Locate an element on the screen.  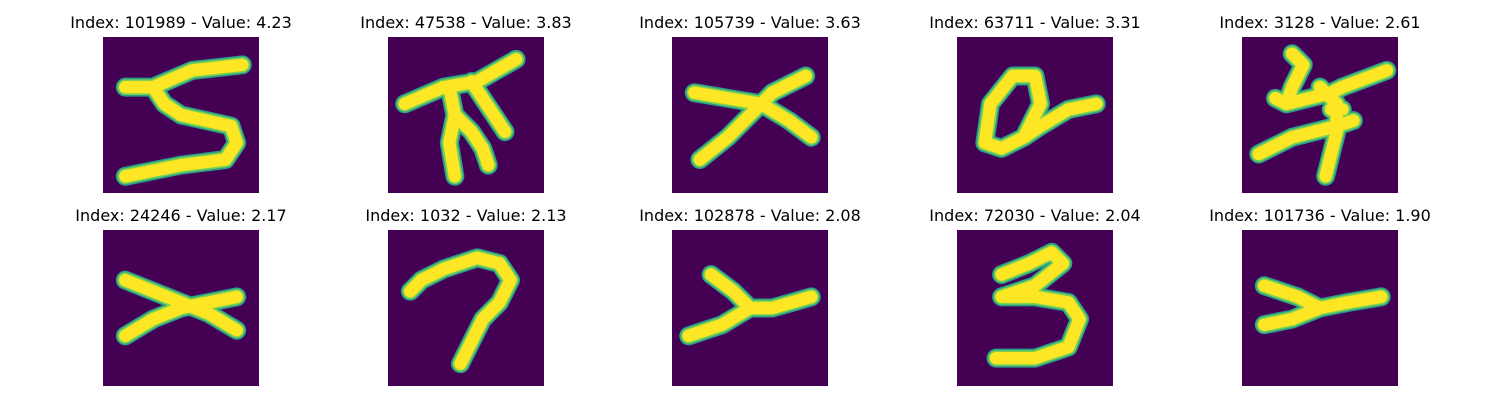
panel-title: Index: 101989 - Value: 4.23 is located at coordinates (181, 22).